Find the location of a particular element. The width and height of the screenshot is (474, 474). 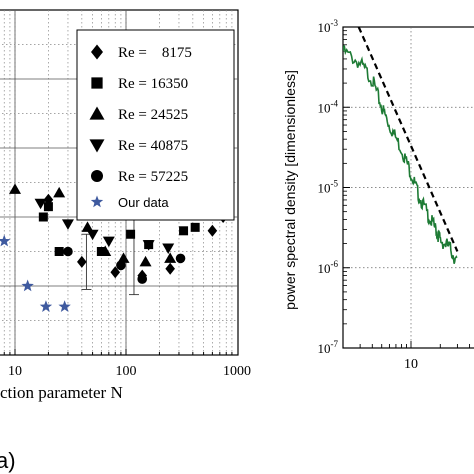

left-points is located at coordinates (114, 247).